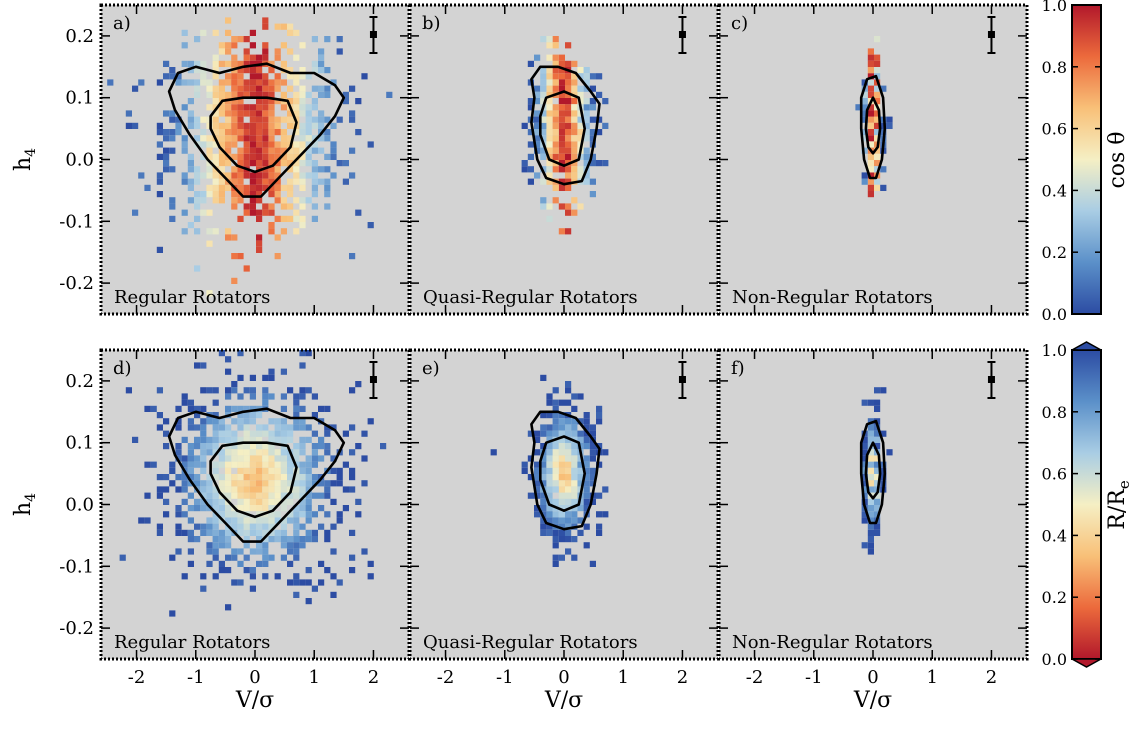  What do you see at coordinates (738, 368) in the screenshot?
I see `panel-label: f)` at bounding box center [738, 368].